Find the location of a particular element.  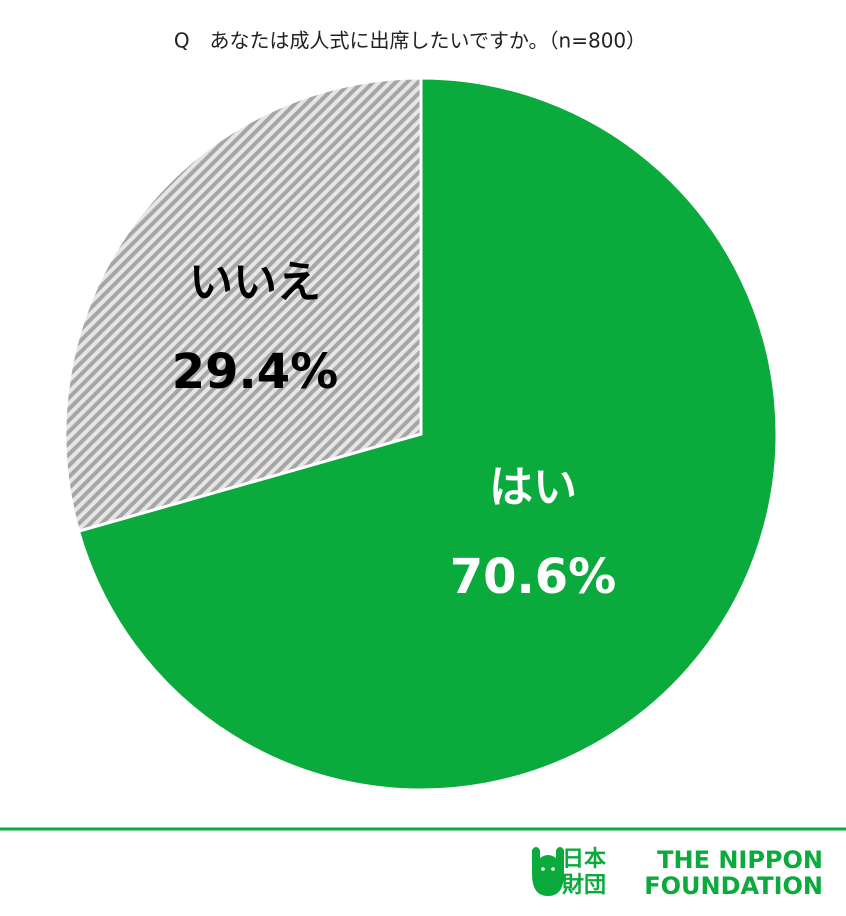

logo-icon is located at coordinates (548, 871).